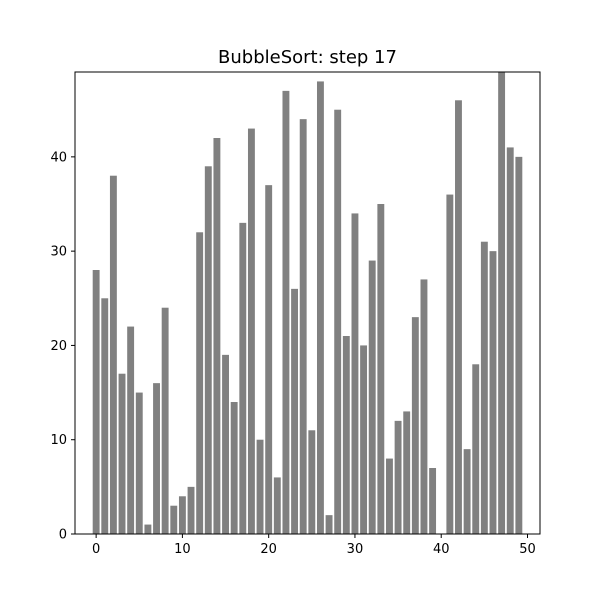 This screenshot has width=600, height=600. What do you see at coordinates (355, 549) in the screenshot?
I see `x-tick-label: 30` at bounding box center [355, 549].